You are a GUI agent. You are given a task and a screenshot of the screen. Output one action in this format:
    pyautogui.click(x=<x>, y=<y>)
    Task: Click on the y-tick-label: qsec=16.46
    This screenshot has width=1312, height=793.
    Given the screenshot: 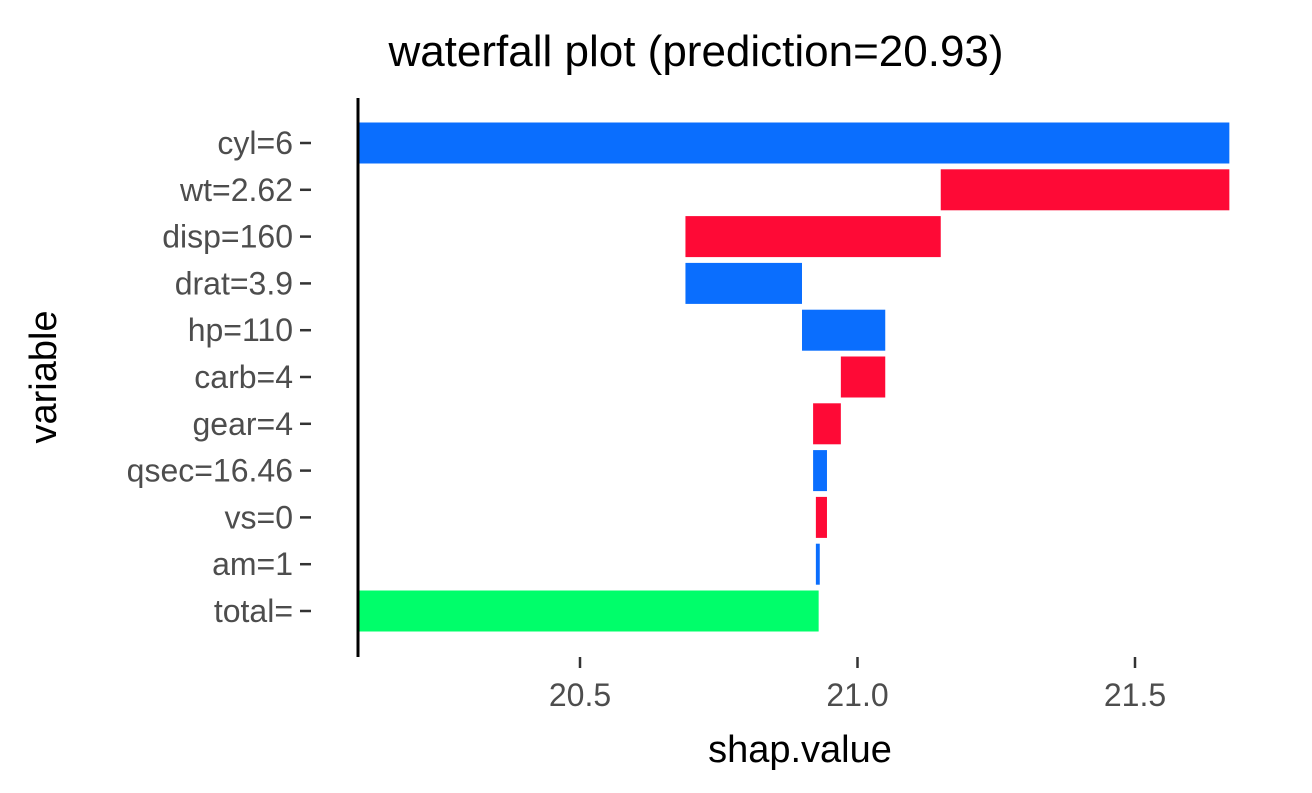 What is the action you would take?
    pyautogui.click(x=210, y=471)
    